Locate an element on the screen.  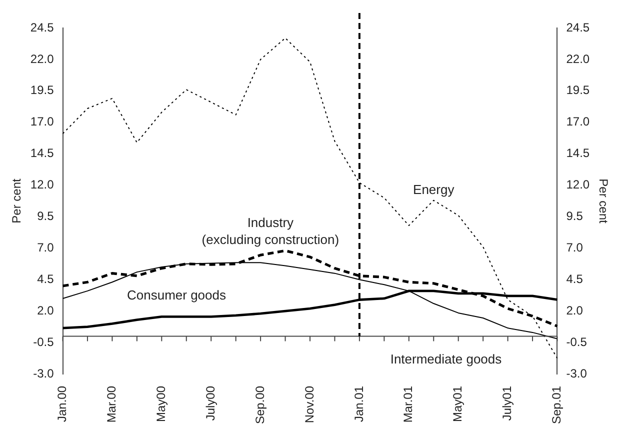
y-tick-label: -0.5 is located at coordinates (43, 341).